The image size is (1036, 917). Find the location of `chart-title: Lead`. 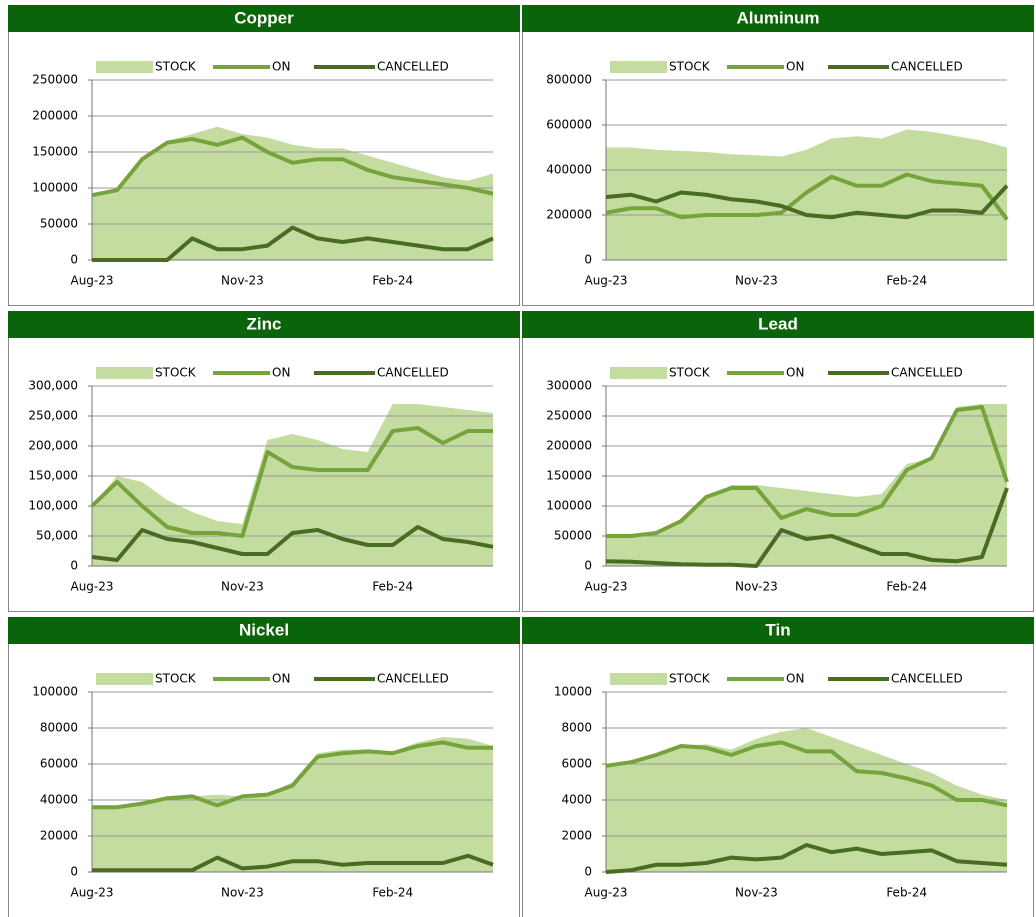

chart-title: Lead is located at coordinates (778, 323).